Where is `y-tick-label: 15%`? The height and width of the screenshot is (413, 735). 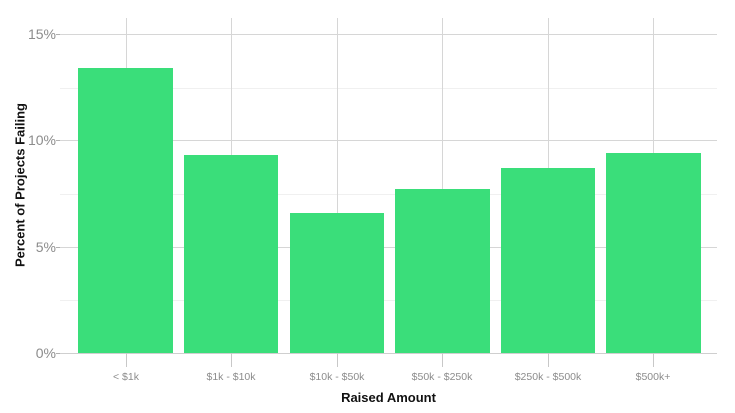
y-tick-label: 15% is located at coordinates (41, 34).